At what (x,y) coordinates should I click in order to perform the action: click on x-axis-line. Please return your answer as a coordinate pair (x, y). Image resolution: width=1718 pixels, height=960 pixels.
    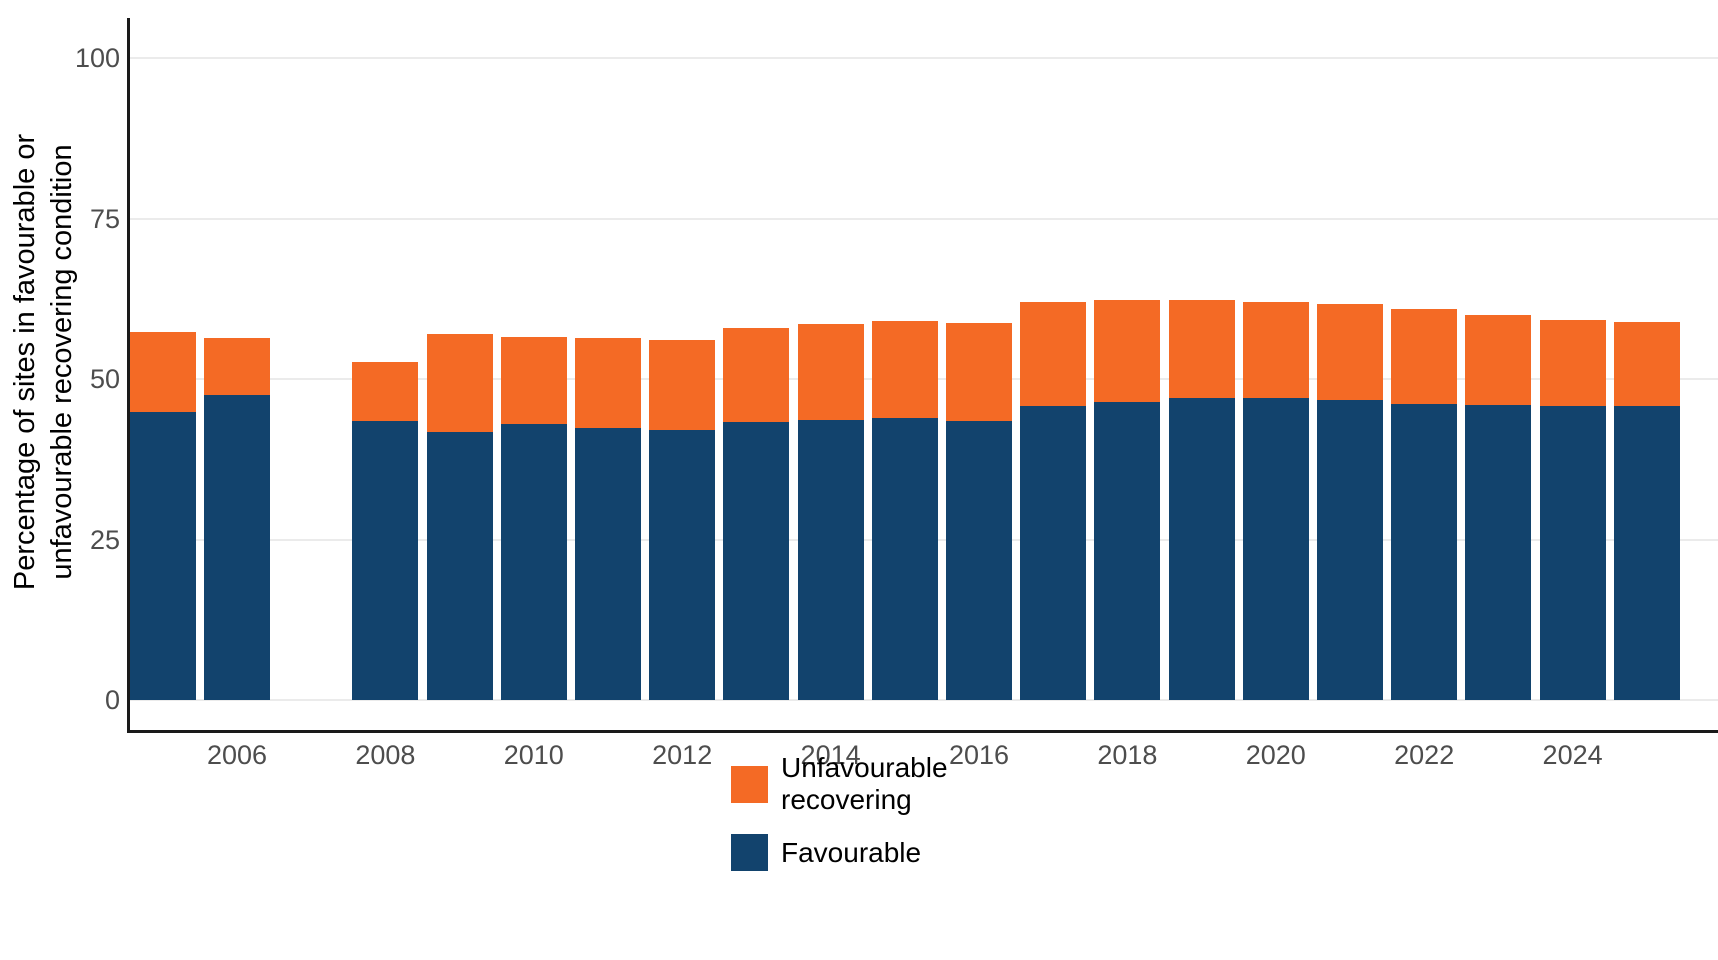
    Looking at the image, I should click on (922, 731).